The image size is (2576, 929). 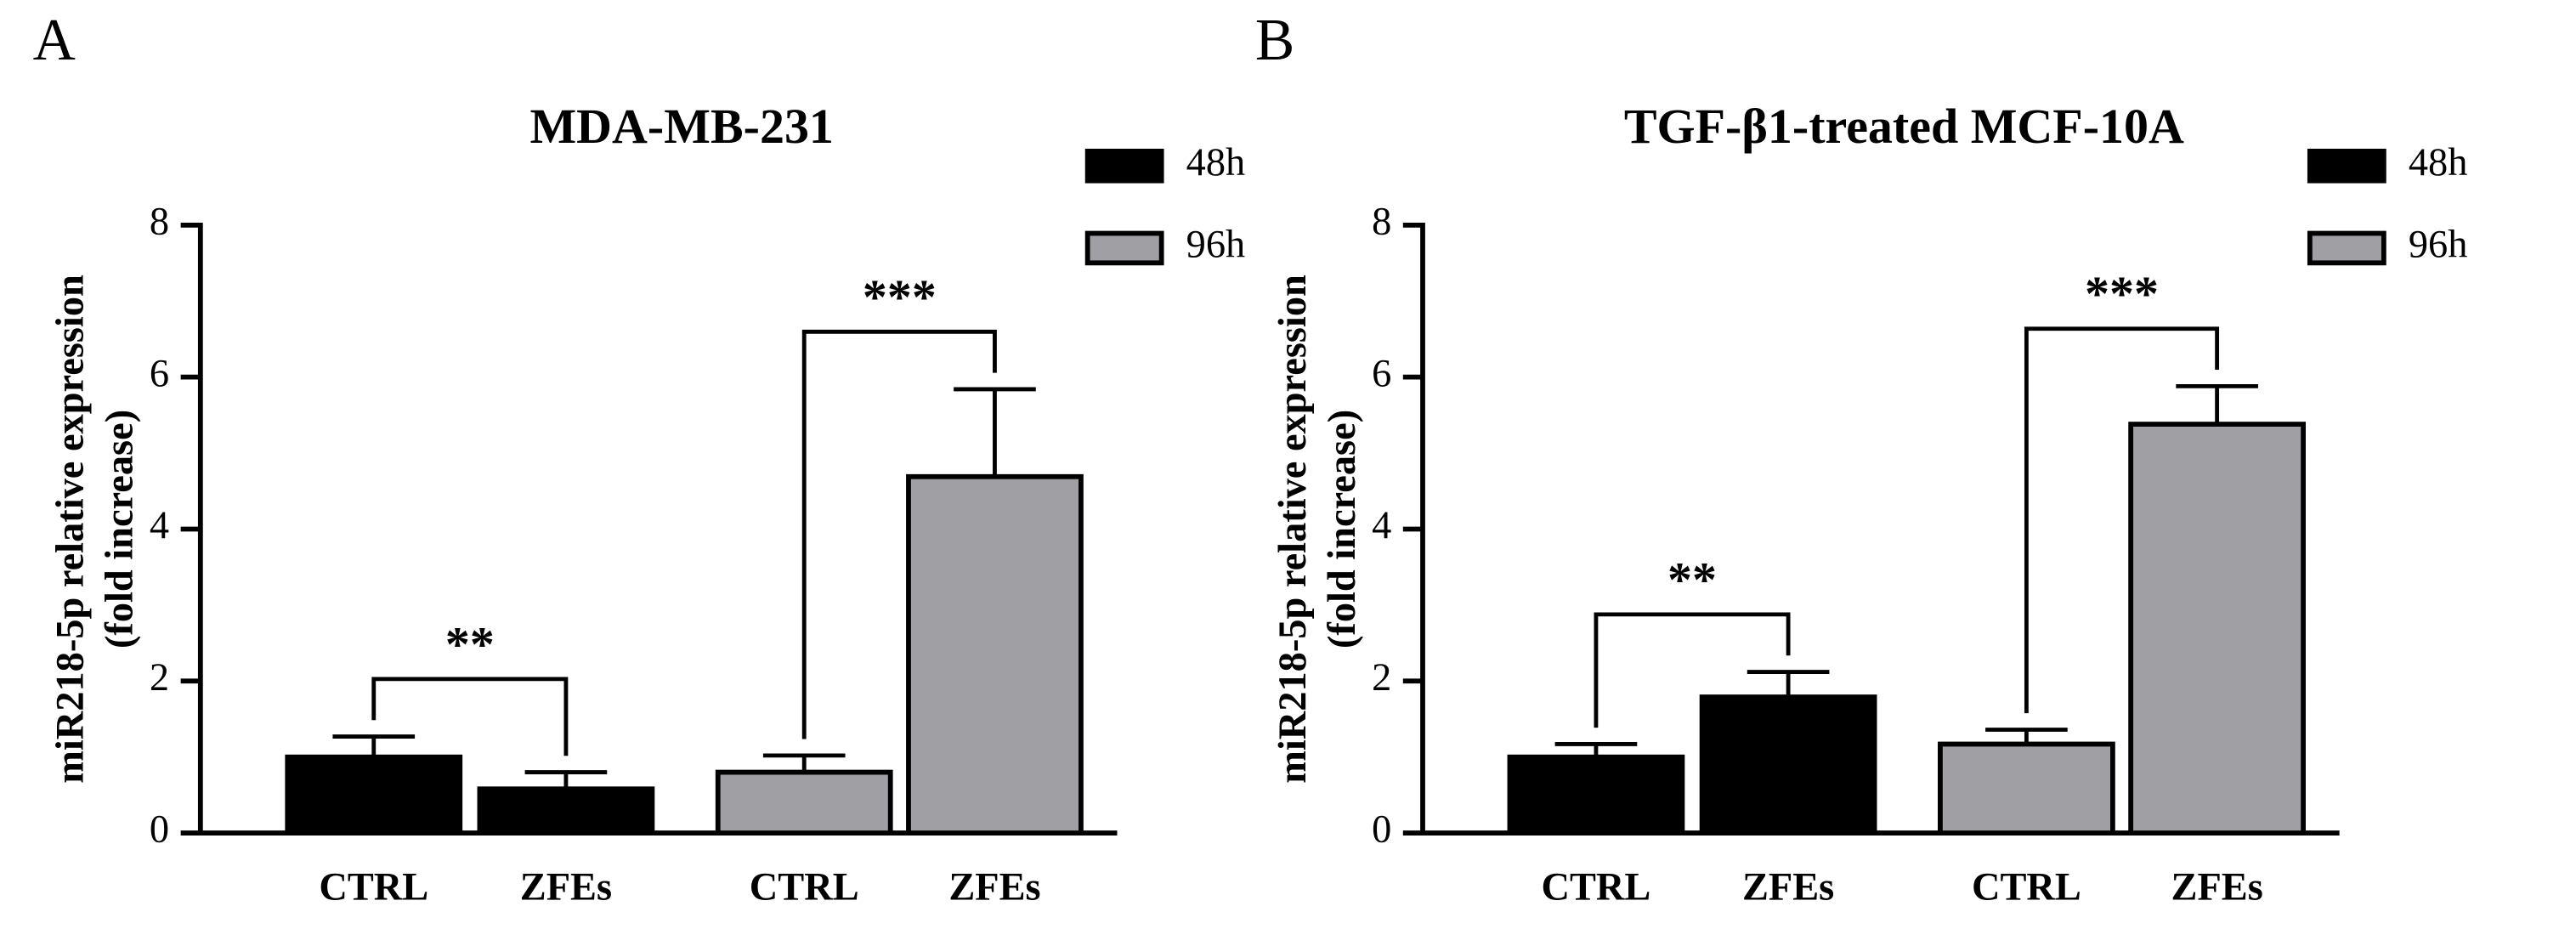 I want to click on panel-label: A, so click(x=54, y=41).